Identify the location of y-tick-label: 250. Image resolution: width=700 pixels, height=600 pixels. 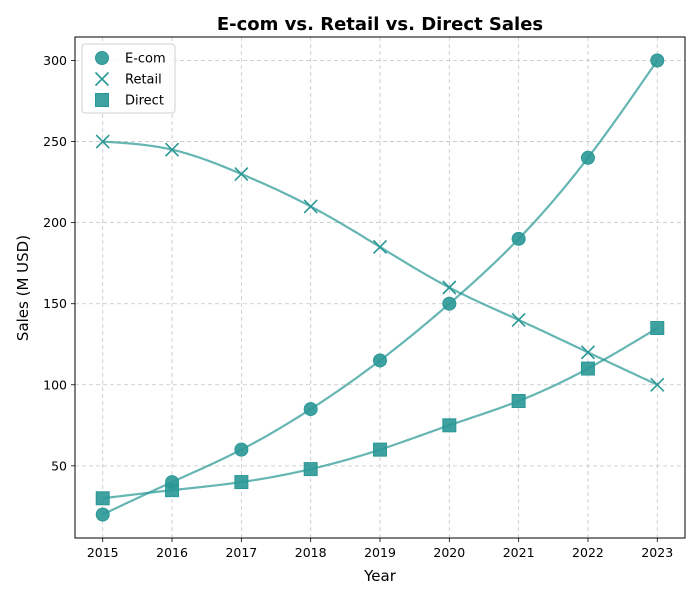
(55, 141).